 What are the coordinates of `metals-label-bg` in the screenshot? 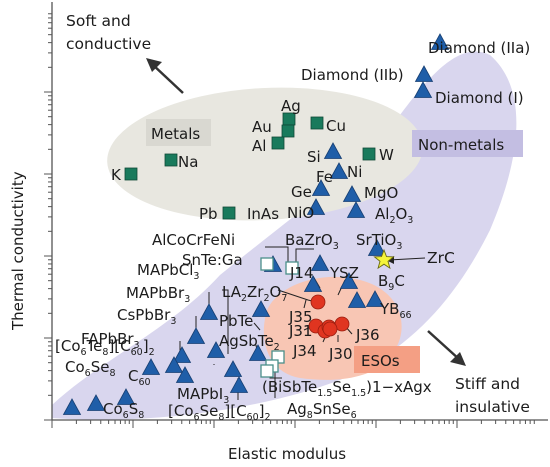 It's located at (178, 132).